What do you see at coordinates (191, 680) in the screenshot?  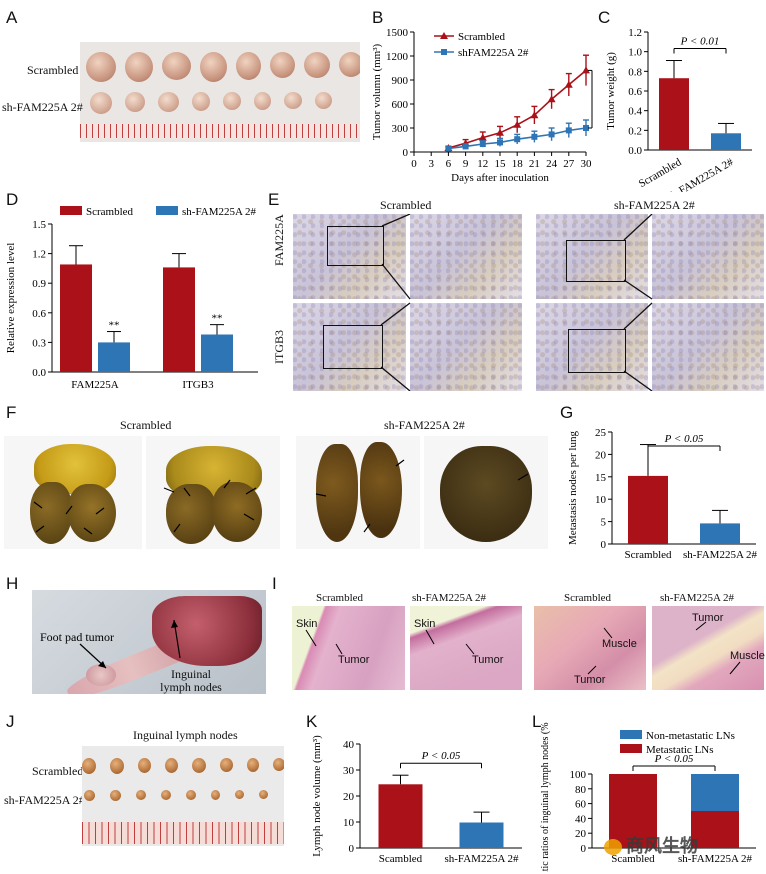 I see `label-inguinal-lymph-nodes: Inguinal lymph nodes` at bounding box center [191, 680].